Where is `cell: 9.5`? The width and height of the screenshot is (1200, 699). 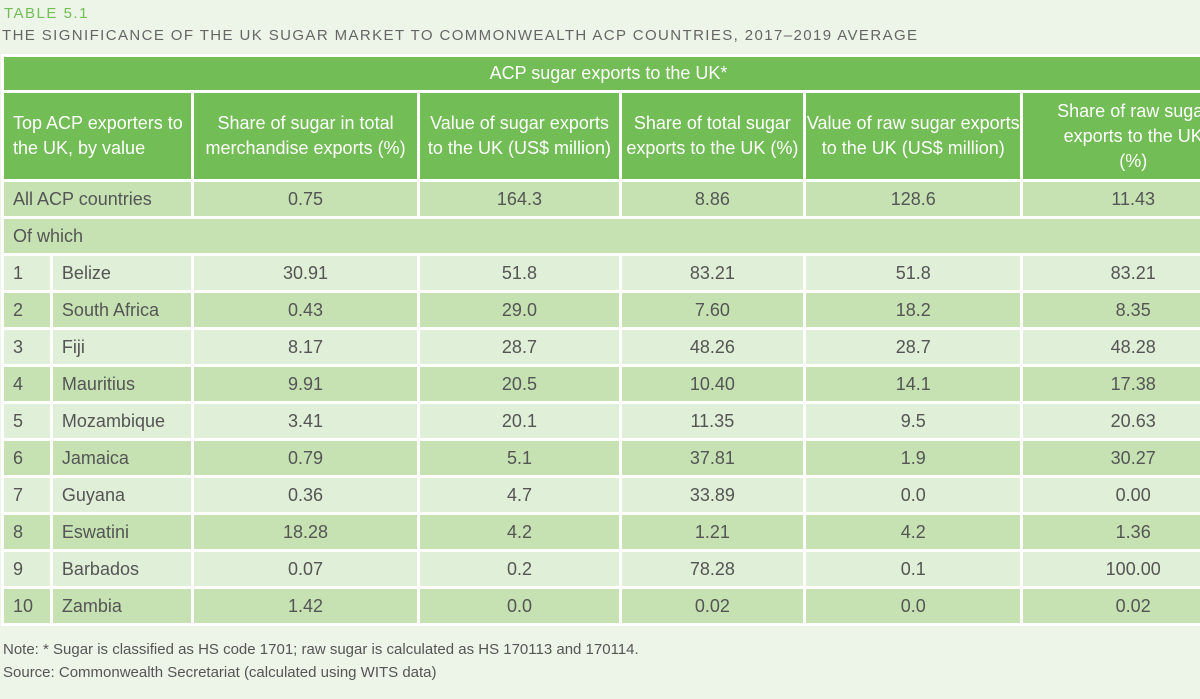 cell: 9.5 is located at coordinates (913, 421).